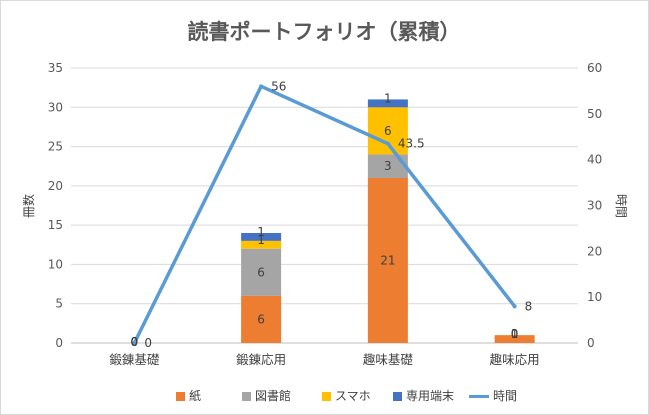  I want to click on y2-tick-label: 10, so click(594, 297).